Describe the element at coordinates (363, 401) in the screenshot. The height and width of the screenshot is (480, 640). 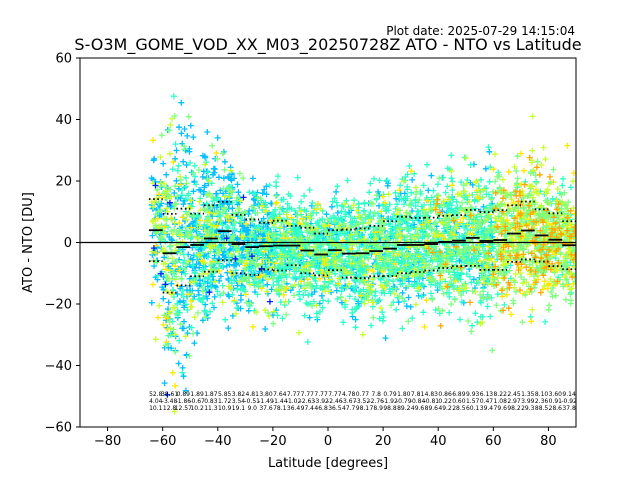
I see `bin-annotation: -3.52` at that location.